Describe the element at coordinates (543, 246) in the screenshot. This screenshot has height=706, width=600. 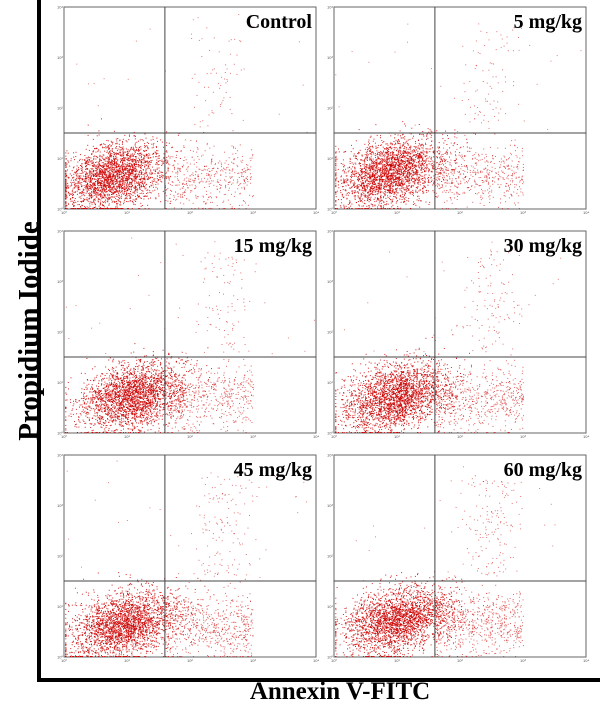
I see `panel-title: 30 mg/kg` at that location.